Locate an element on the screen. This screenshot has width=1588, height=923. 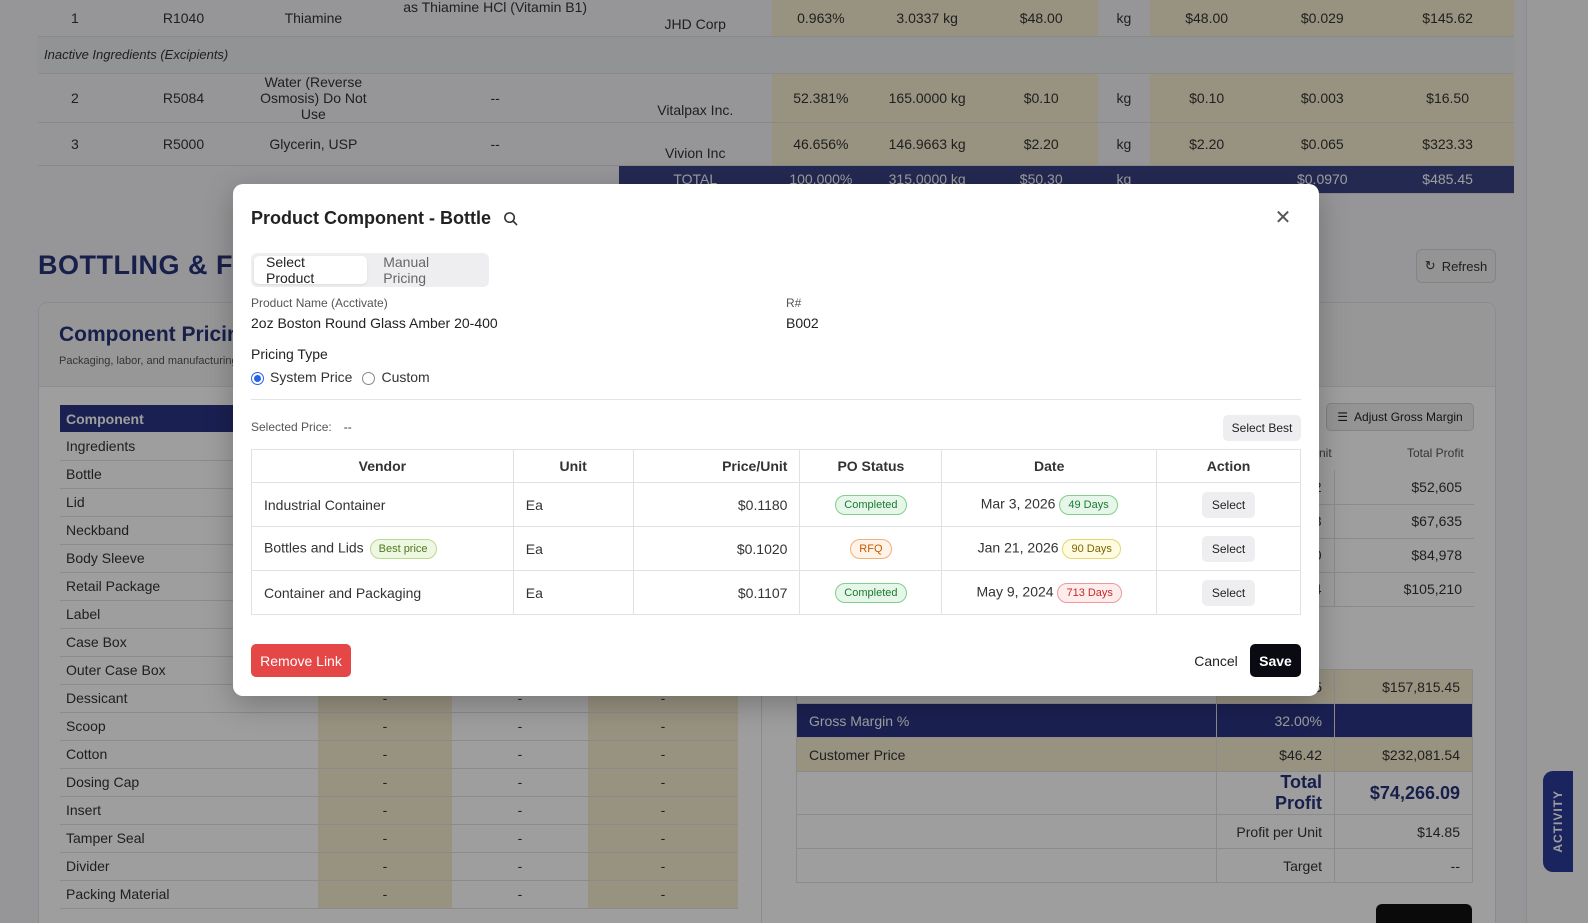
cell-price: $2.20 is located at coordinates (1041, 144).